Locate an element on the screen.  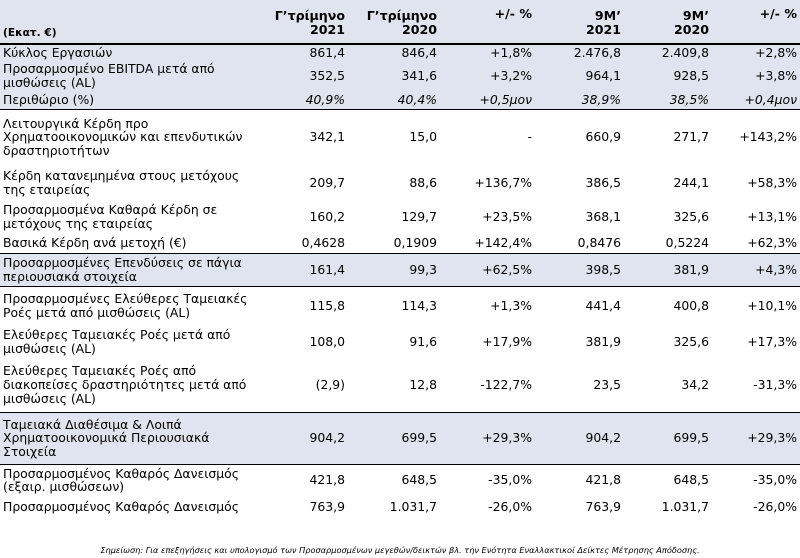
cell-value: 342,1 is located at coordinates (305, 136).